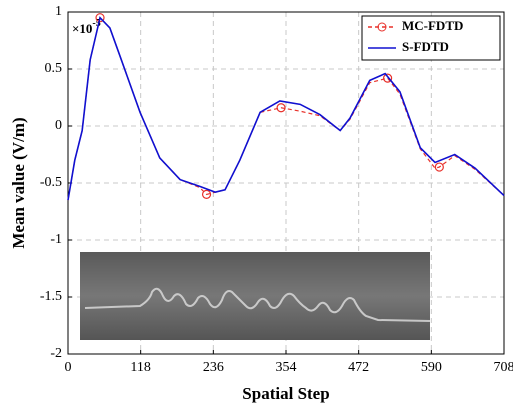 The height and width of the screenshot is (408, 513). Describe the element at coordinates (56, 353) in the screenshot. I see `y-tick-label: -2` at that location.